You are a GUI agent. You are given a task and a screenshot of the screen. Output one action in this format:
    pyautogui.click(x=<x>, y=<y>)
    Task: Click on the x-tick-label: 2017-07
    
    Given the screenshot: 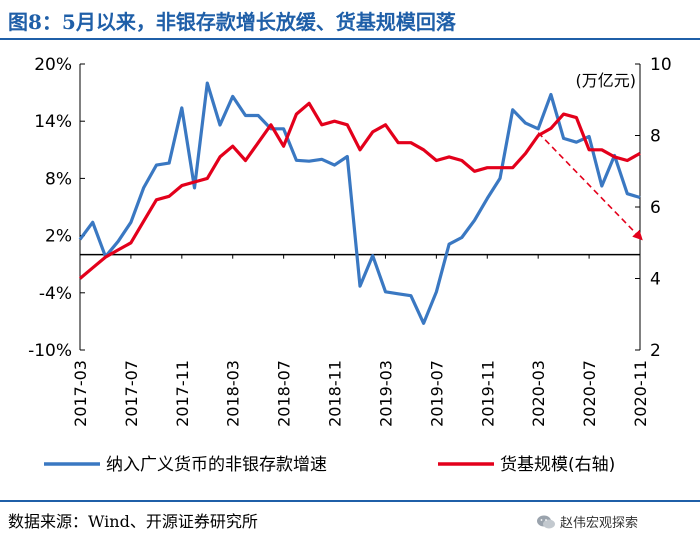 What is the action you would take?
    pyautogui.click(x=131, y=393)
    